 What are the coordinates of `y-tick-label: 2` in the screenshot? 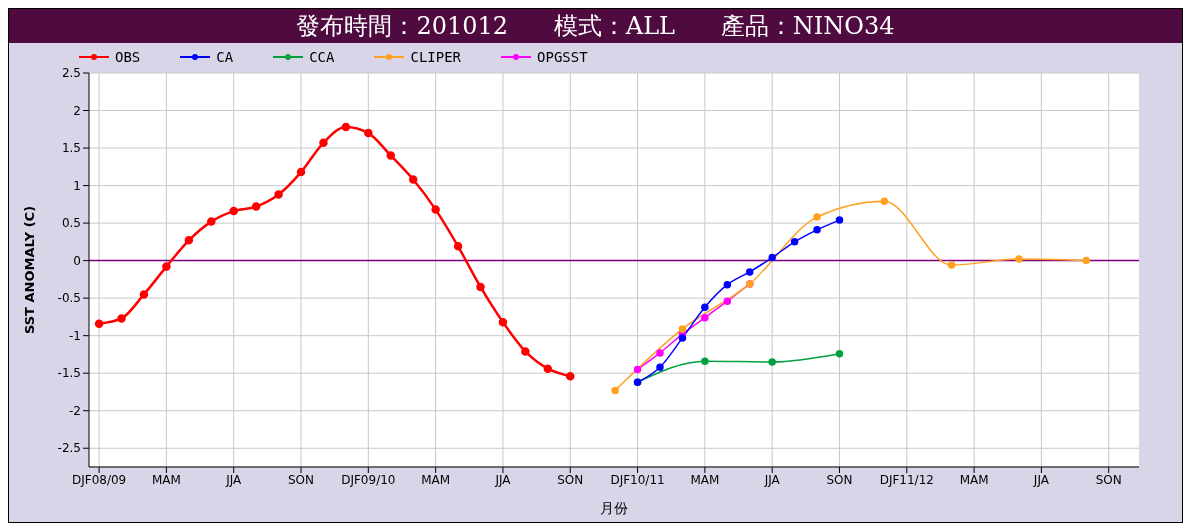 It's located at (77, 110).